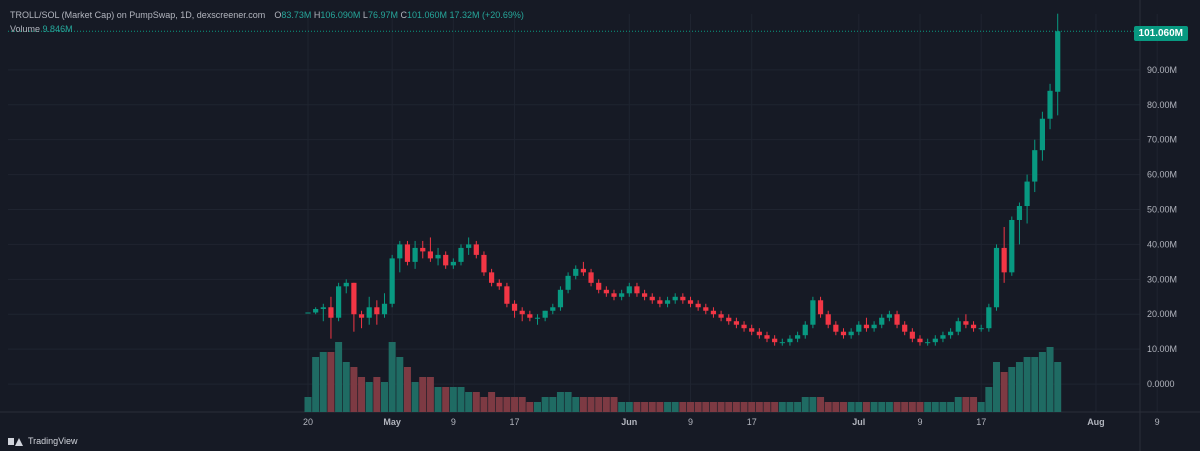 The height and width of the screenshot is (451, 1200). What do you see at coordinates (1162, 314) in the screenshot?
I see `y-tick-label: 20.00M` at bounding box center [1162, 314].